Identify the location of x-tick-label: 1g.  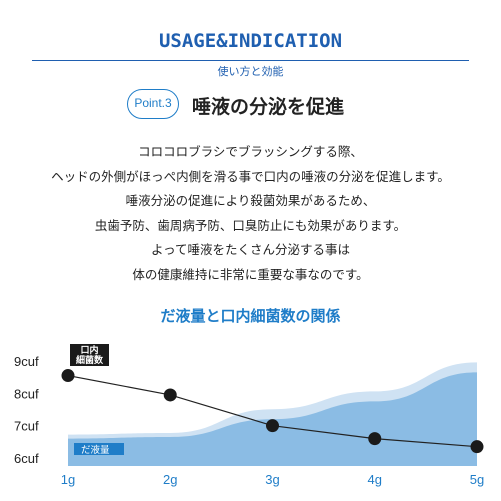
(68, 479).